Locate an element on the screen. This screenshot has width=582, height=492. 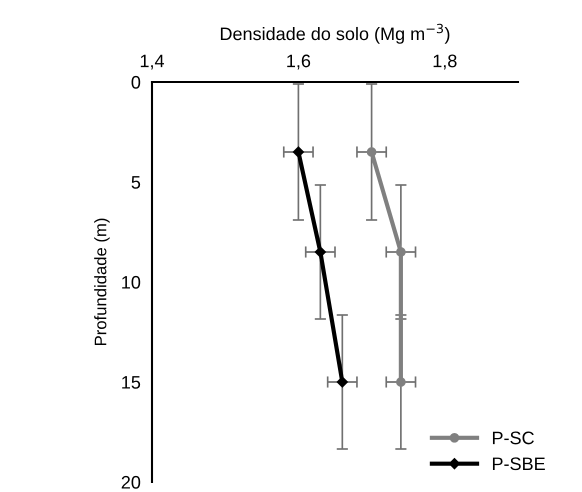
x-tick-label: 1,6 is located at coordinates (298, 62).